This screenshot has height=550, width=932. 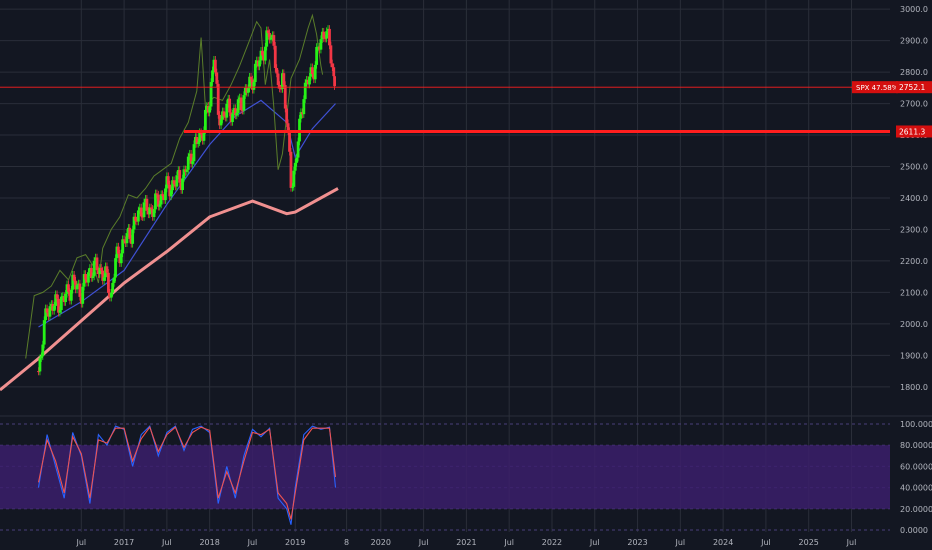 What do you see at coordinates (914, 387) in the screenshot?
I see `price-tick-label: 1800.0` at bounding box center [914, 387].